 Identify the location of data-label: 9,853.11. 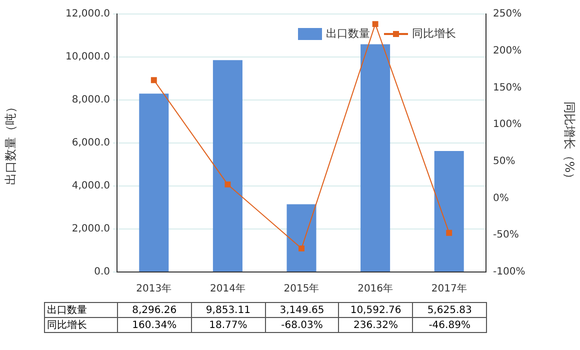
(228, 310).